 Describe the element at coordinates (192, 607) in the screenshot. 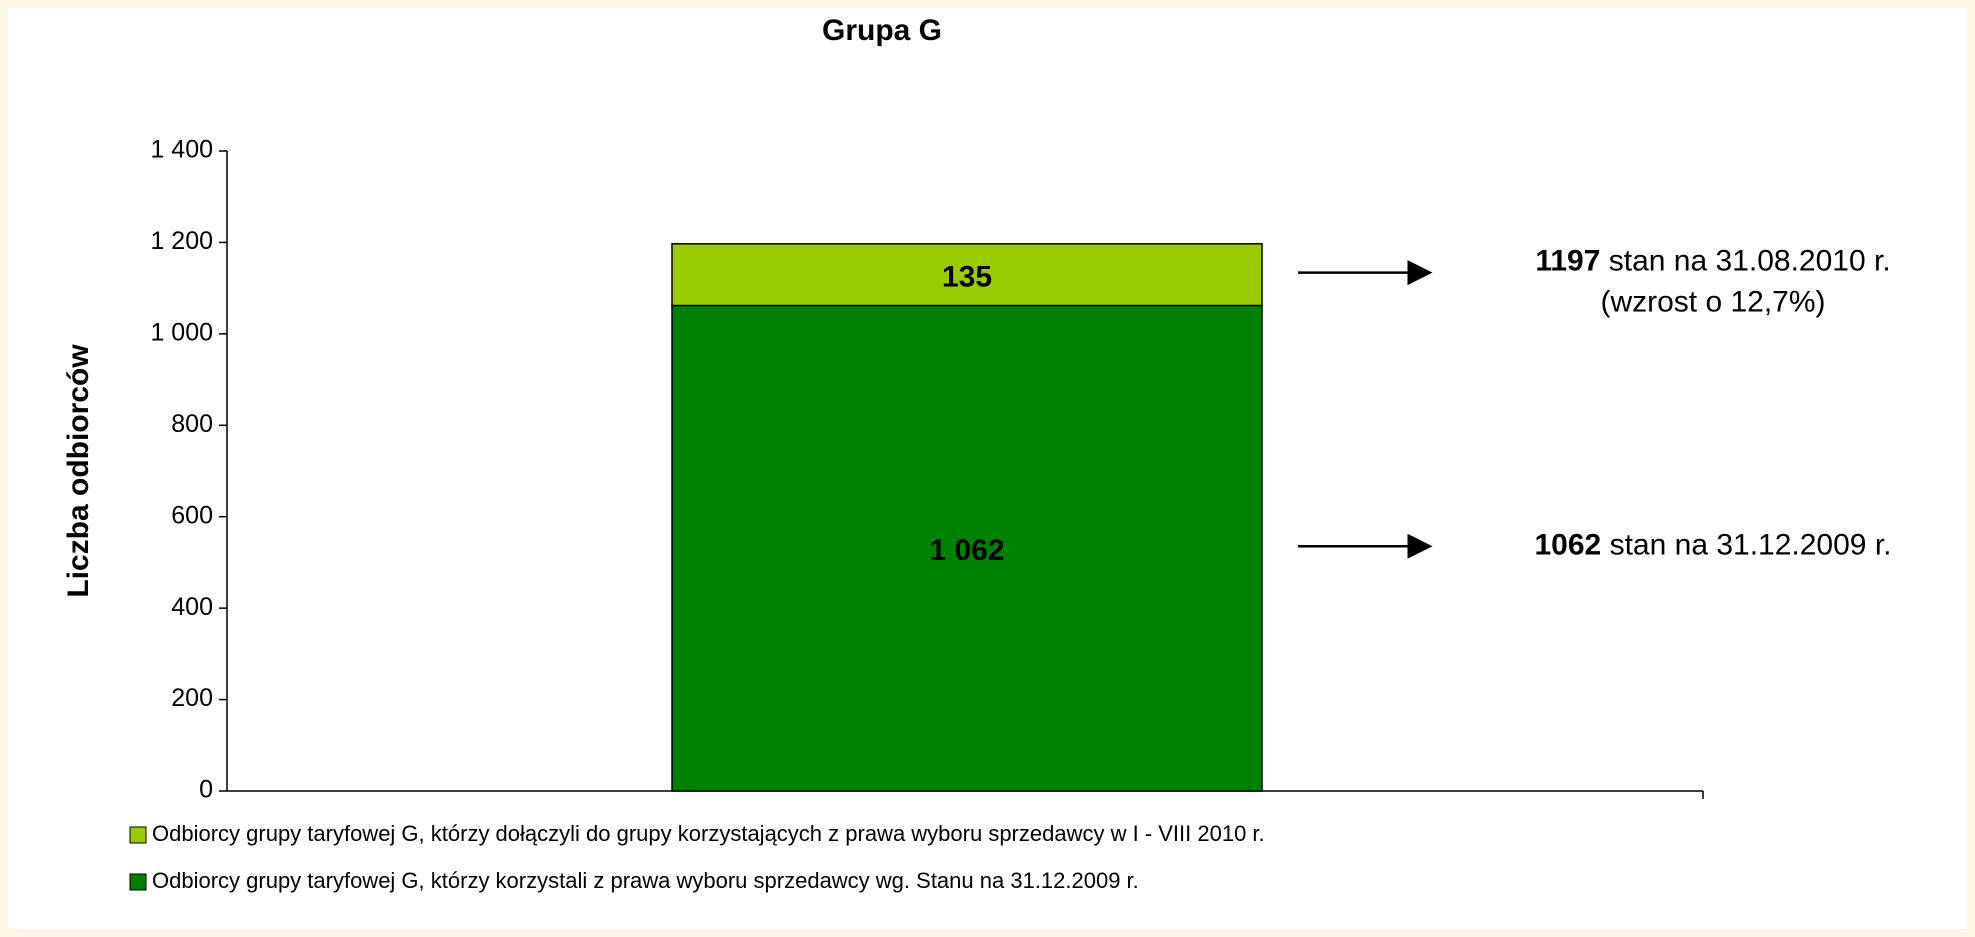

I see `y-tick-label: 400` at that location.